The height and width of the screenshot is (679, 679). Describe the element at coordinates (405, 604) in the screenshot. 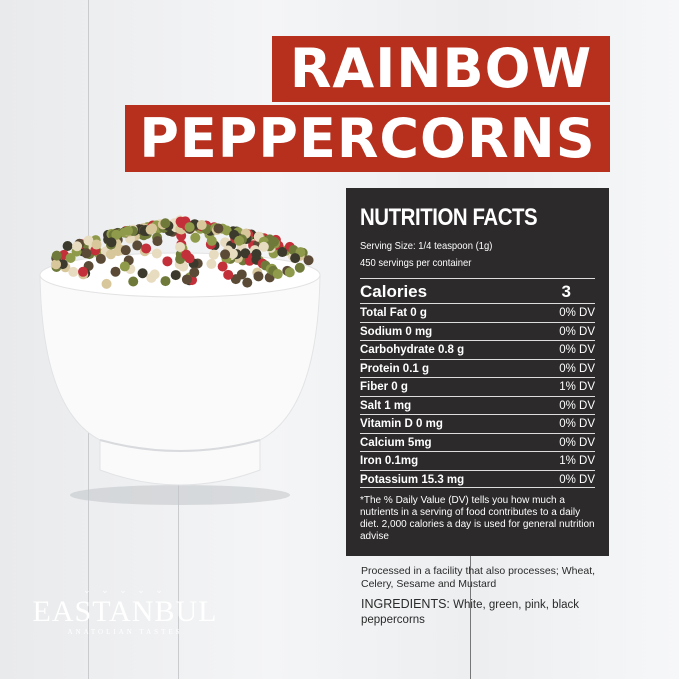

I see `ingredients-label: INGREDIENTS:` at that location.